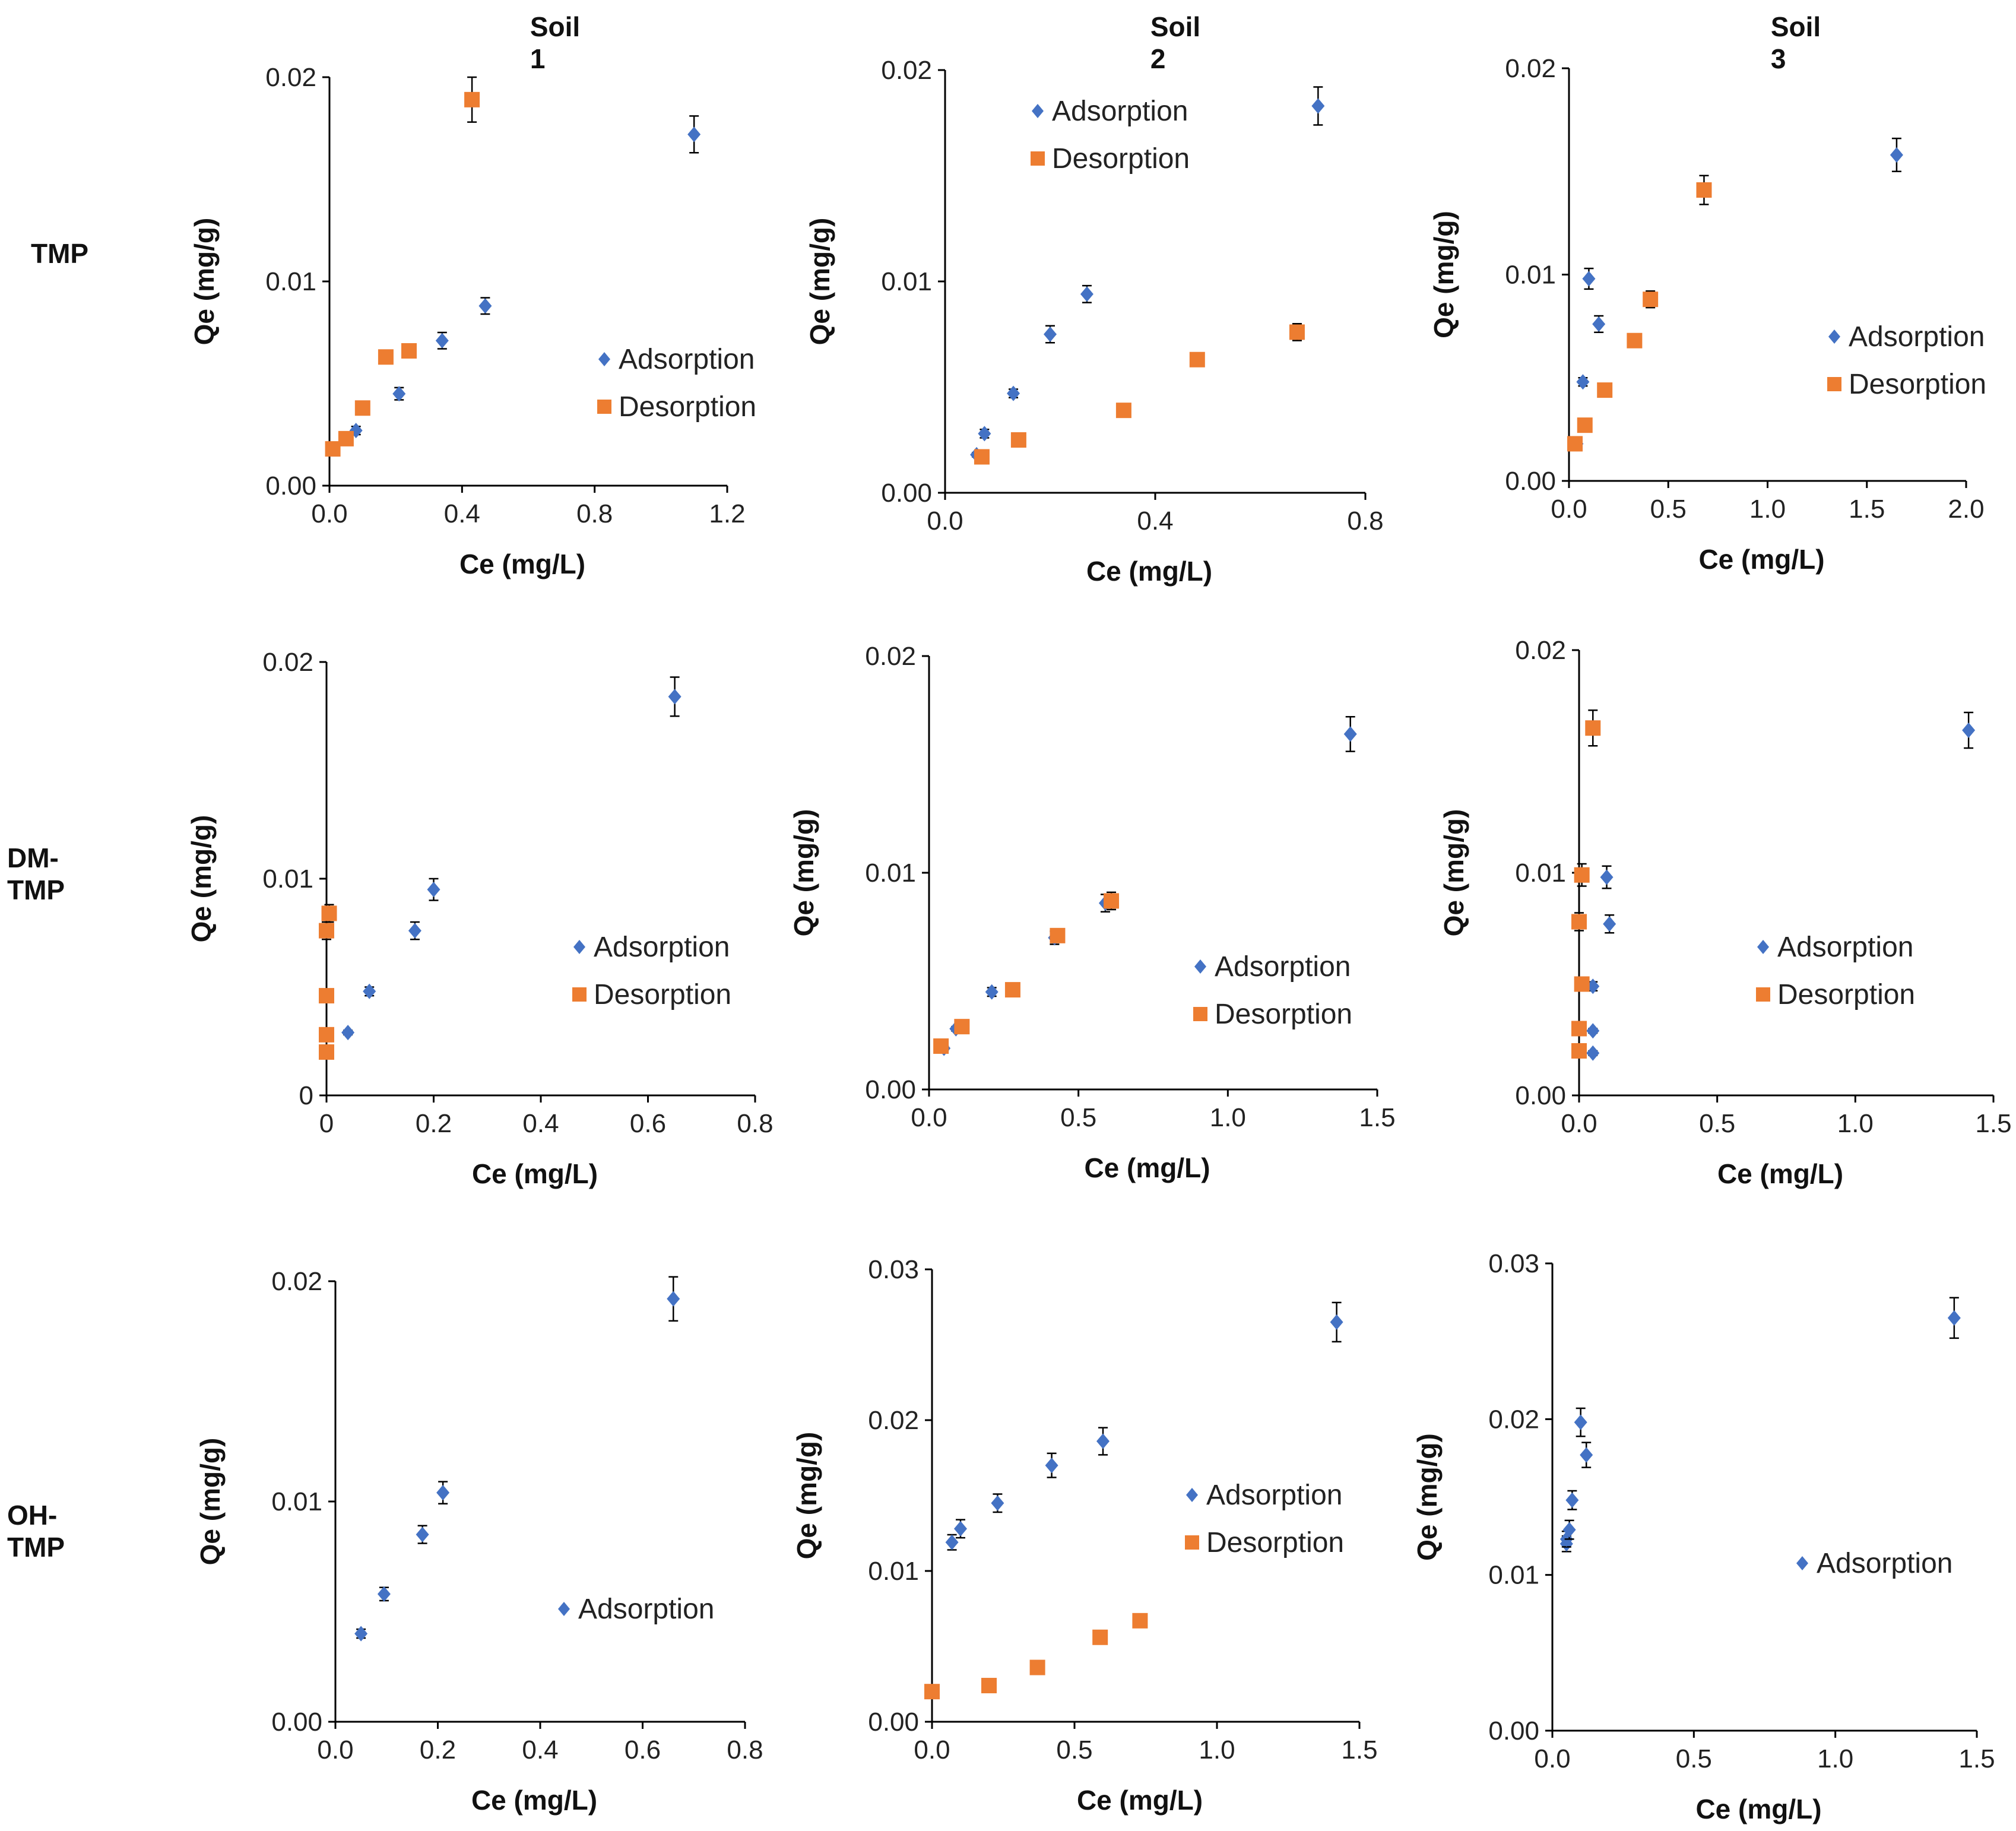  Describe the element at coordinates (648, 1123) in the screenshot. I see `x-tick-label: 0.6` at that location.